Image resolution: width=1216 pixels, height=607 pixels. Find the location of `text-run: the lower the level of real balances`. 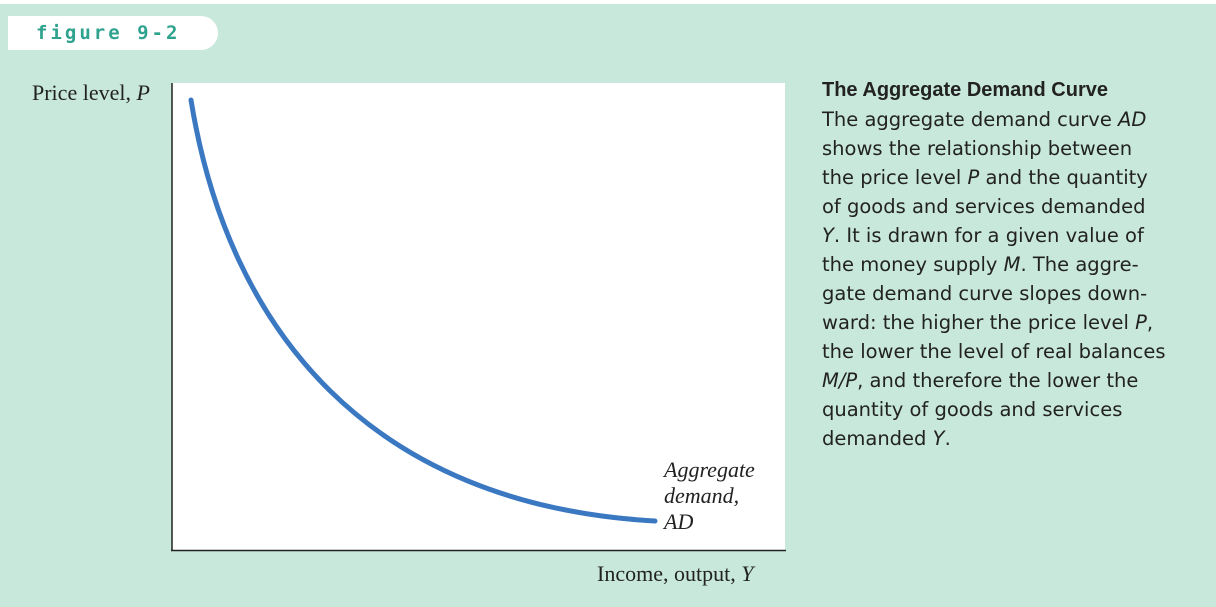

text-run: the lower the level of real balances is located at coordinates (994, 351).